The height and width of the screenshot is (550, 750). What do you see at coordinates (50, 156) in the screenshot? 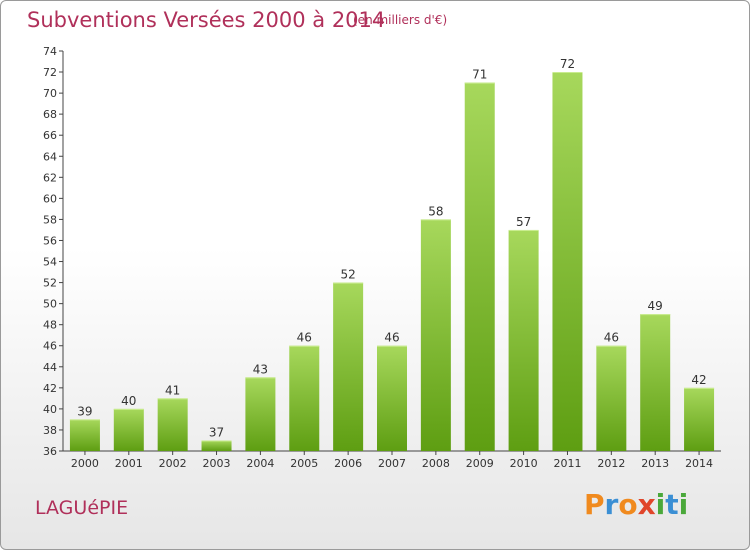
I see `y-tick-label: 64` at bounding box center [50, 156].